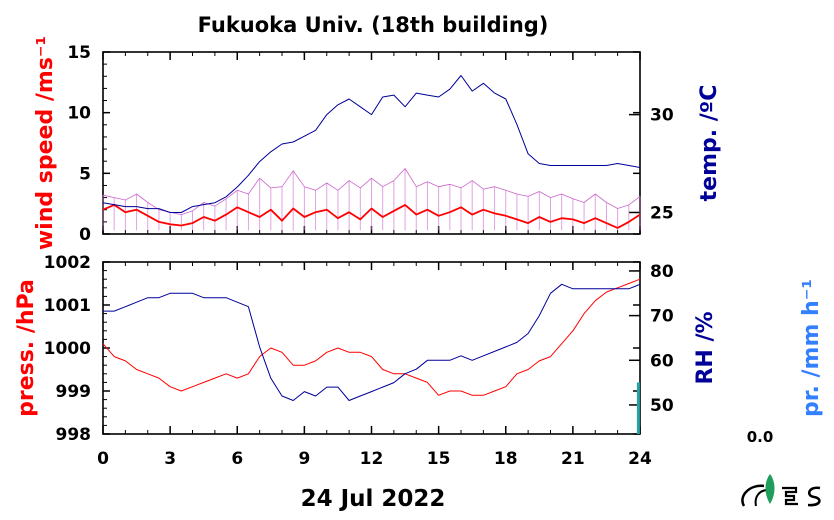 This screenshot has width=834, height=520. I want to click on x-tick-label: 15, so click(439, 459).